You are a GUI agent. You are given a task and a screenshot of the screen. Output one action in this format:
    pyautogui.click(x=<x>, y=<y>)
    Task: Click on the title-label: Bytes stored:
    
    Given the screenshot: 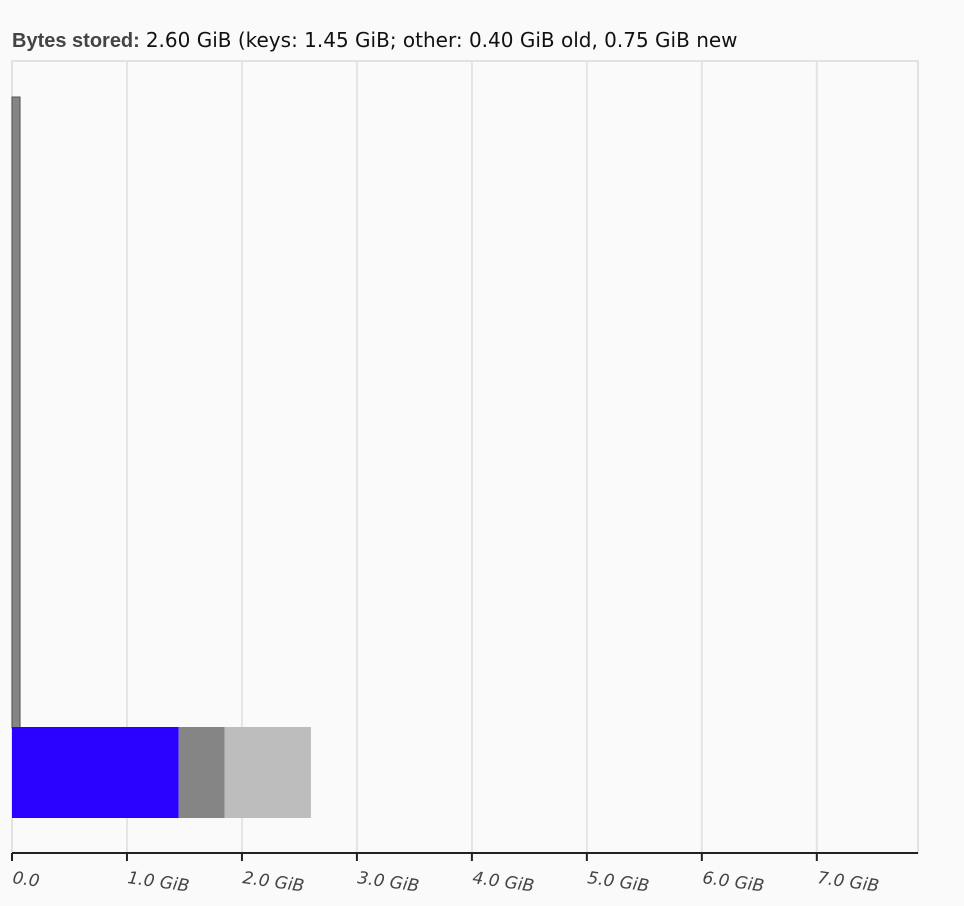 What is the action you would take?
    pyautogui.click(x=76, y=41)
    